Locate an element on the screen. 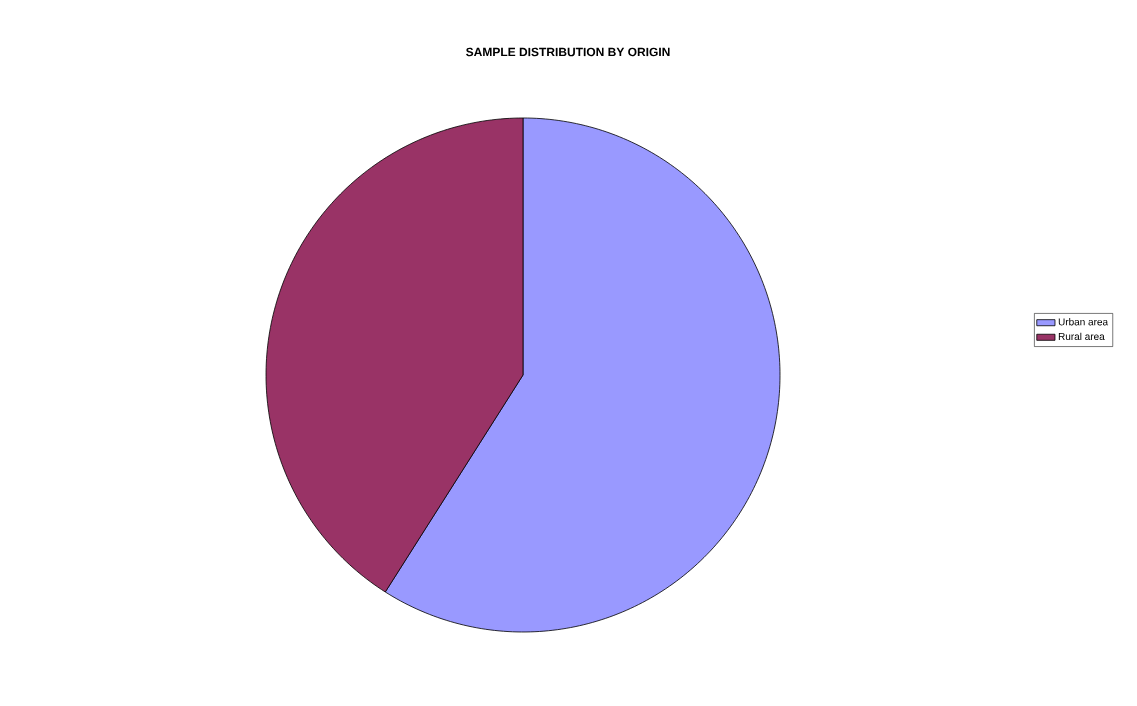 Image resolution: width=1137 pixels, height=706 pixels. legend-label: Rural area is located at coordinates (1081, 336).